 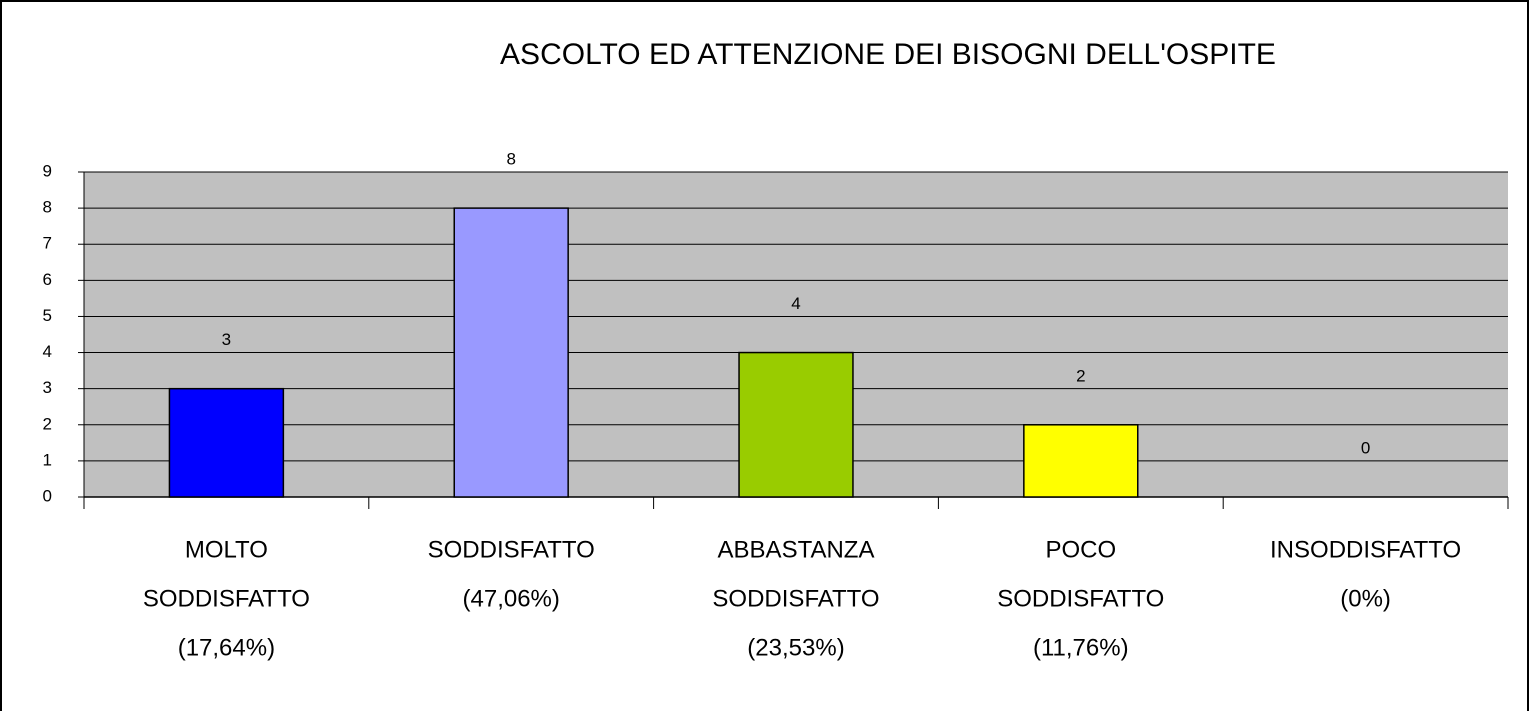 What do you see at coordinates (511, 598) in the screenshot?
I see `x-tick-label: (47,06%)` at bounding box center [511, 598].